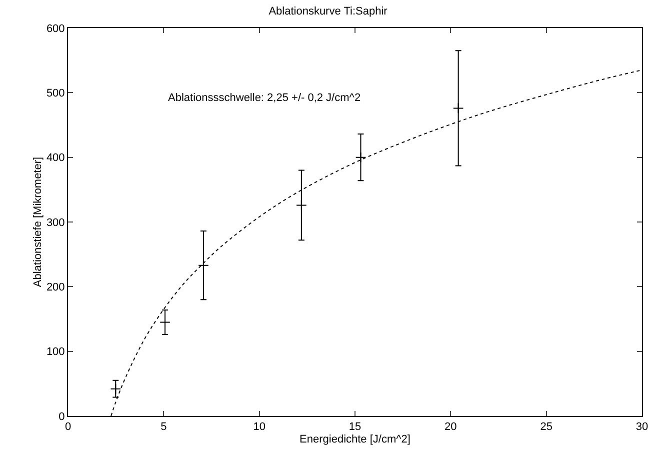 Image resolution: width=656 pixels, height=451 pixels. Describe the element at coordinates (328, 11) in the screenshot. I see `chart-title: Ablationskurve Ti:Saphir` at that location.